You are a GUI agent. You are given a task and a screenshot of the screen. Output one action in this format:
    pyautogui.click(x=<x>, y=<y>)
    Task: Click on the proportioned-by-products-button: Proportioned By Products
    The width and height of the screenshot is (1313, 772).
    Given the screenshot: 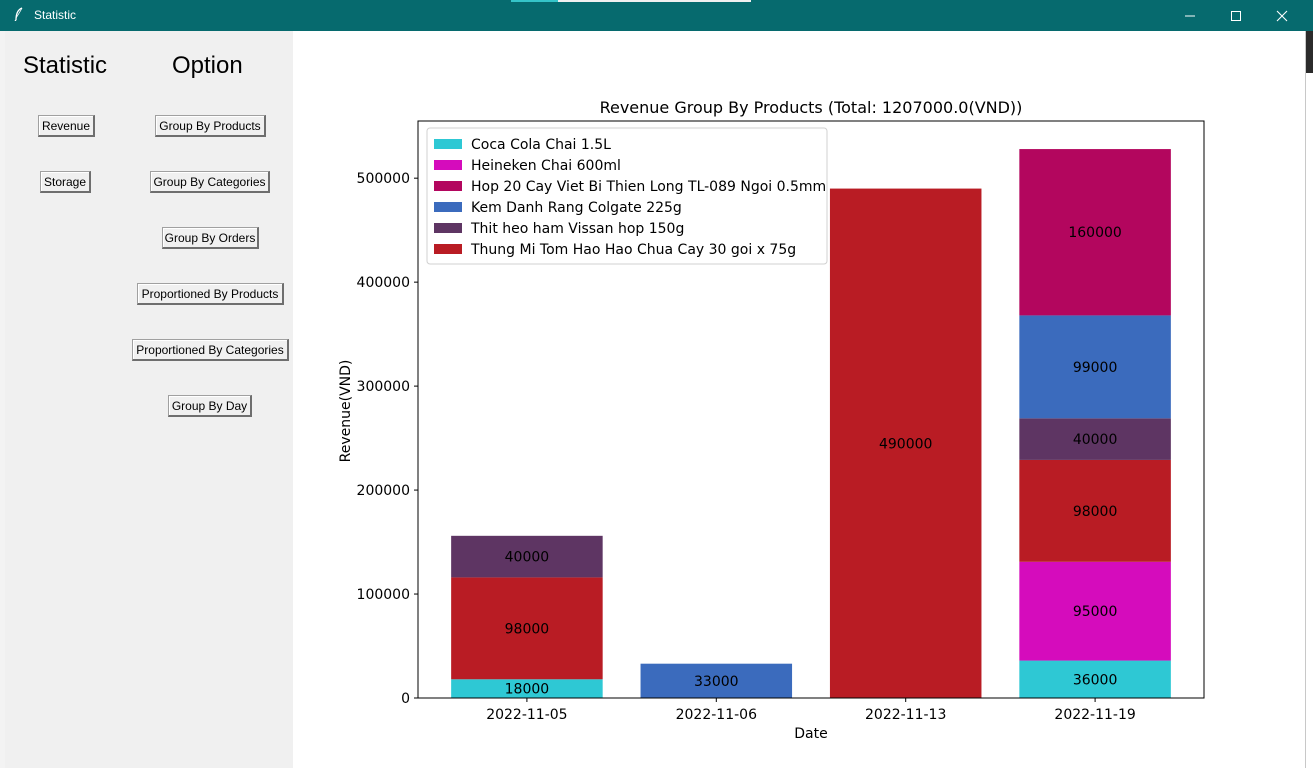 What is the action you would take?
    pyautogui.click(x=210, y=294)
    